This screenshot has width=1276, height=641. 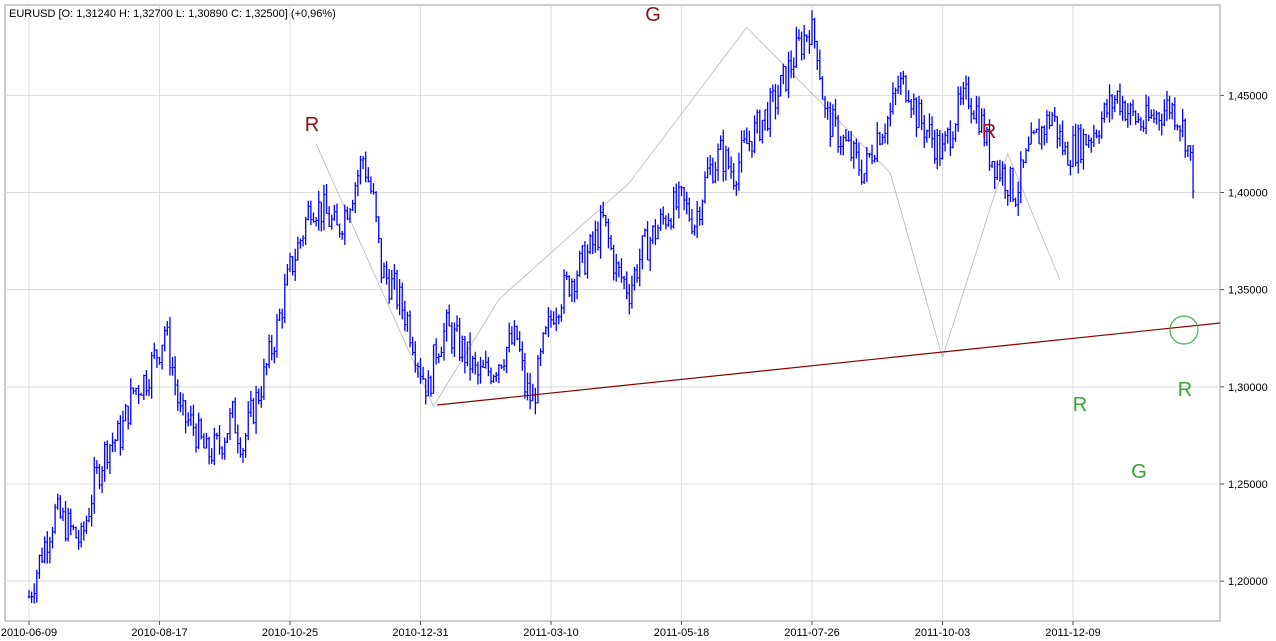 I want to click on x-tick-label: 2010-08-17, so click(x=159, y=633).